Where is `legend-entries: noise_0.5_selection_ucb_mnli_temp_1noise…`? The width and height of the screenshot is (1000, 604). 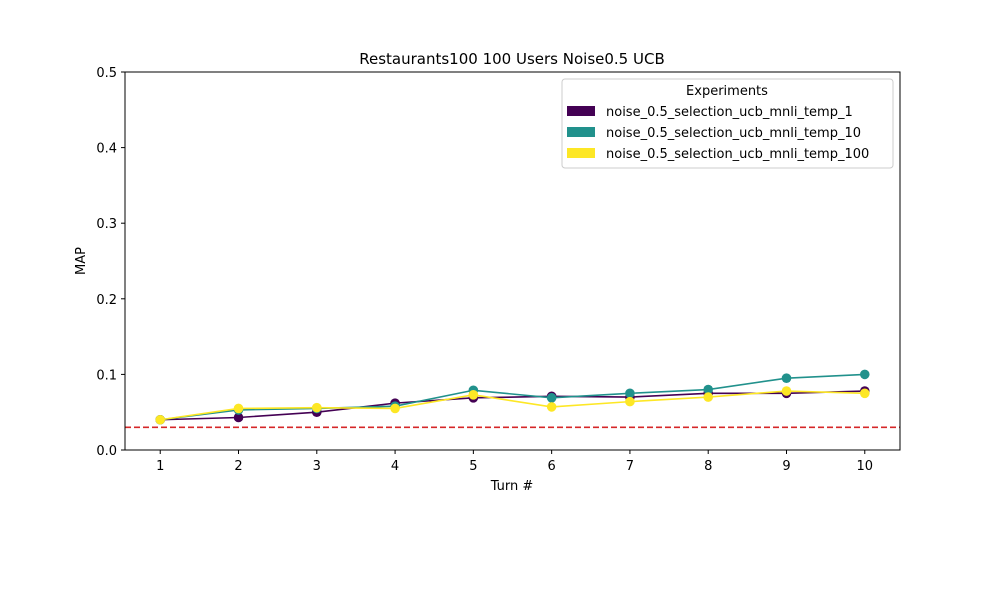 legend-entries: noise_0.5_selection_ucb_mnli_temp_1noise… is located at coordinates (718, 133).